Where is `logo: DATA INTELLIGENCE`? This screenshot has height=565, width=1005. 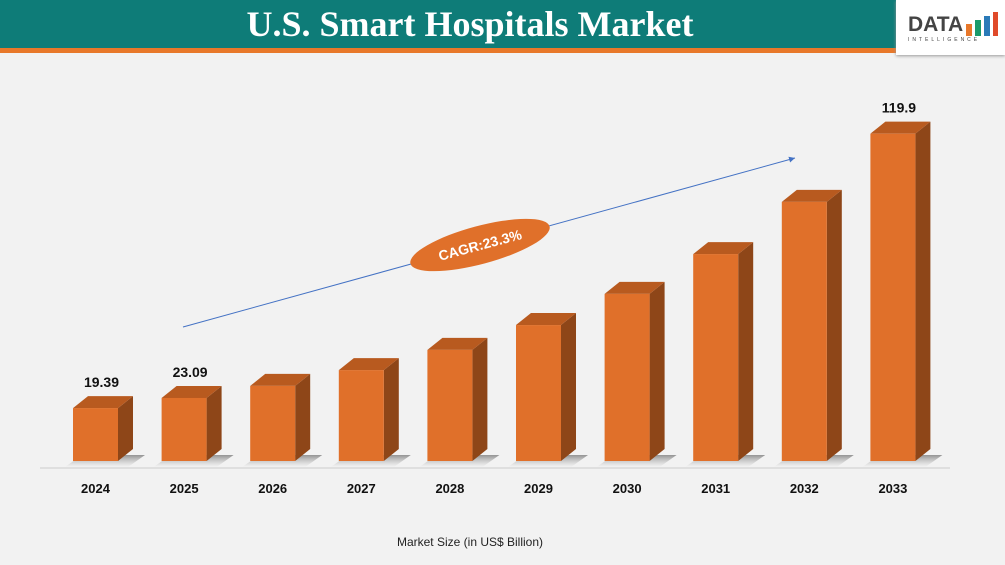
logo: DATA INTELLIGENCE is located at coordinates (950, 27).